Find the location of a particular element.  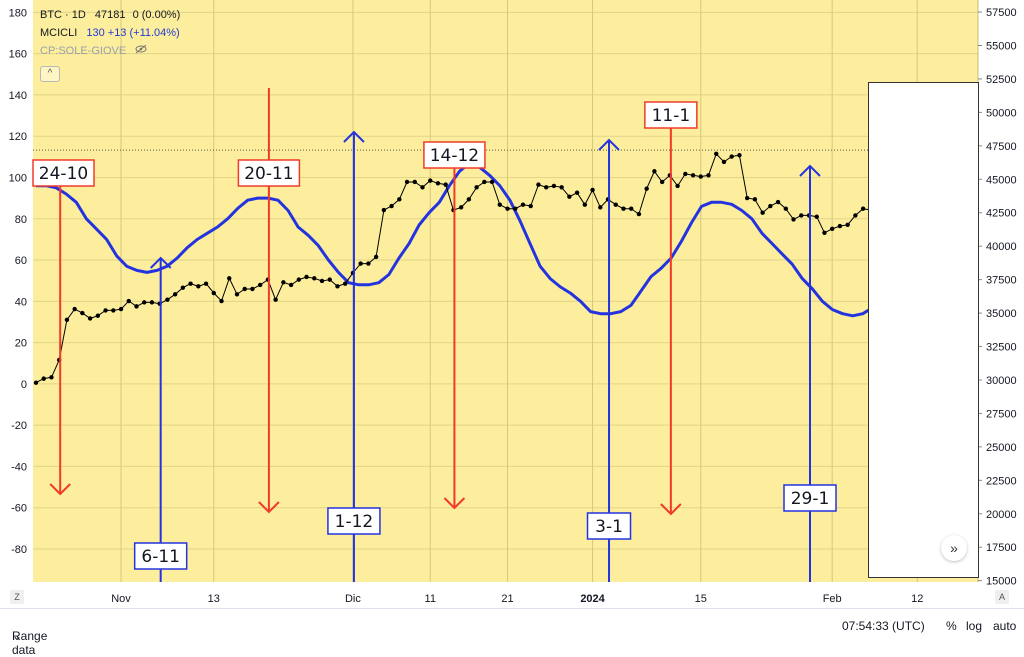

x-tick-label: 13 is located at coordinates (214, 599).